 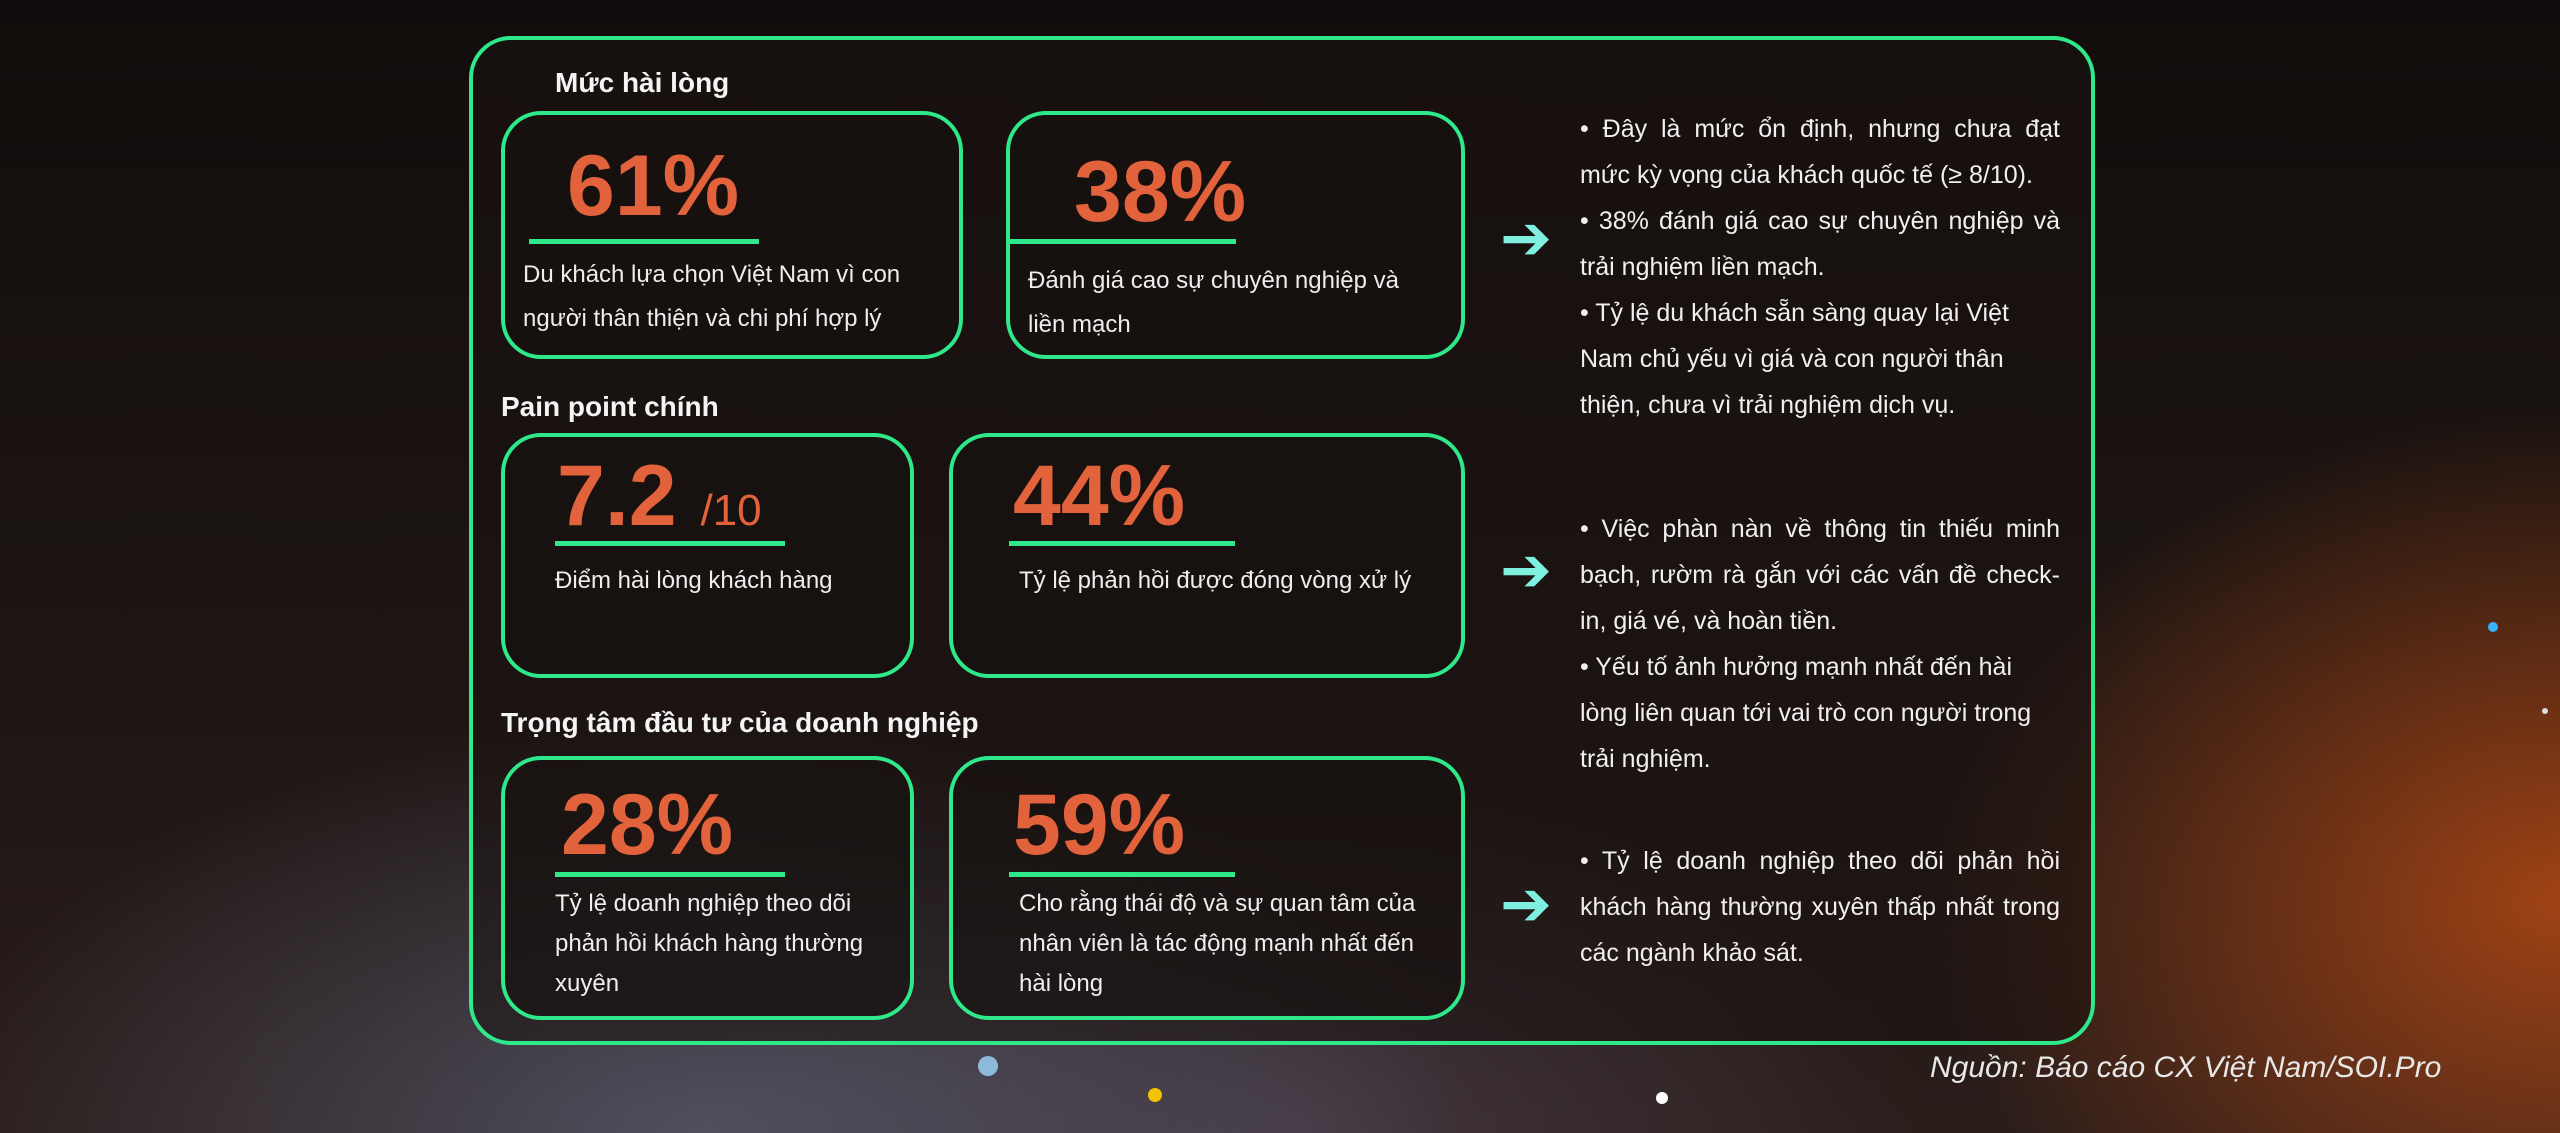 I want to click on stat-description: Tỷ lệ phản hồi được đóng vòng xử lý, so click(x=1215, y=580).